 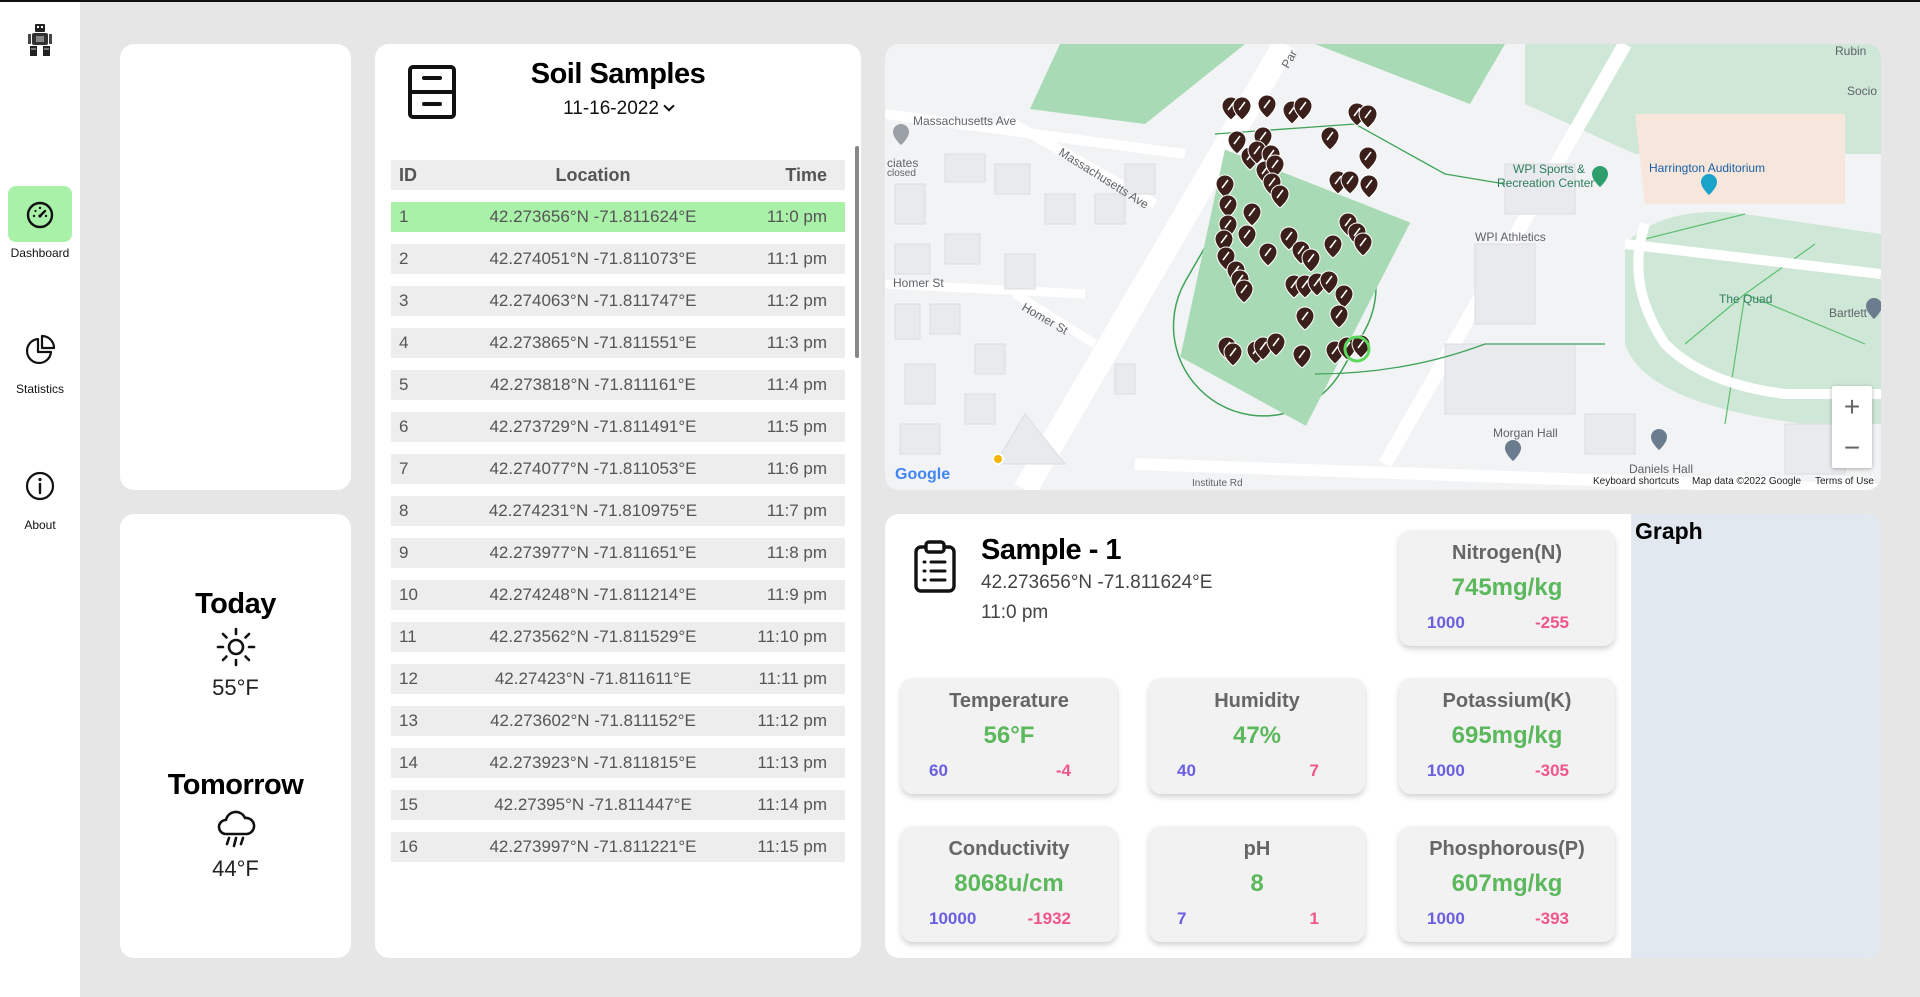 I want to click on table-row: 3 42.274063°N -71.811747°E 11:2 pm, so click(x=618, y=301).